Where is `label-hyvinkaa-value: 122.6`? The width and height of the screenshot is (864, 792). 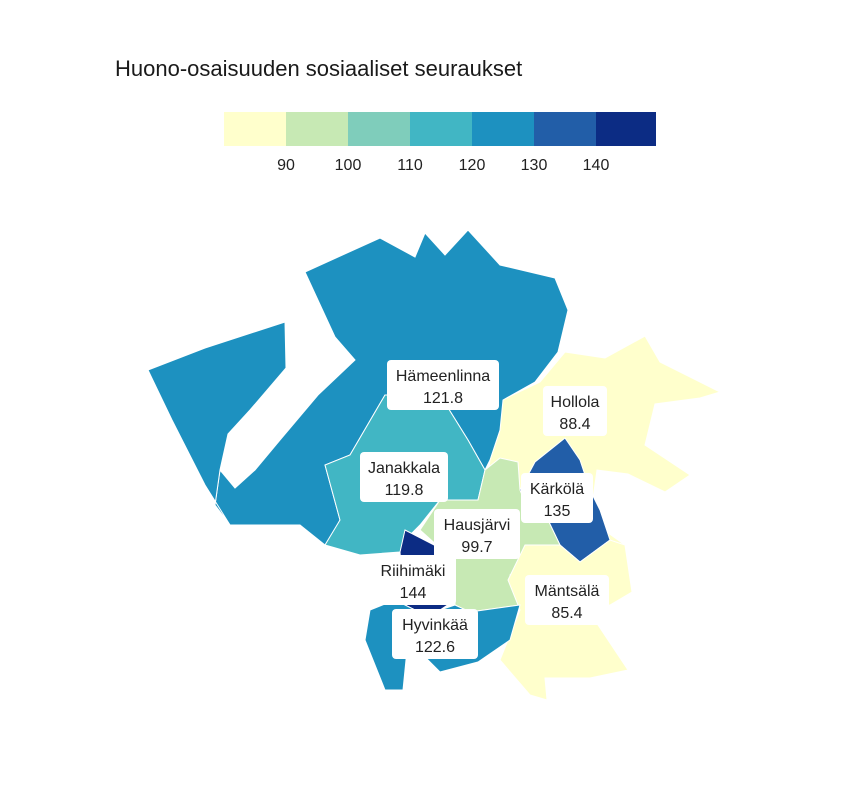
label-hyvinkaa-value: 122.6 is located at coordinates (435, 647).